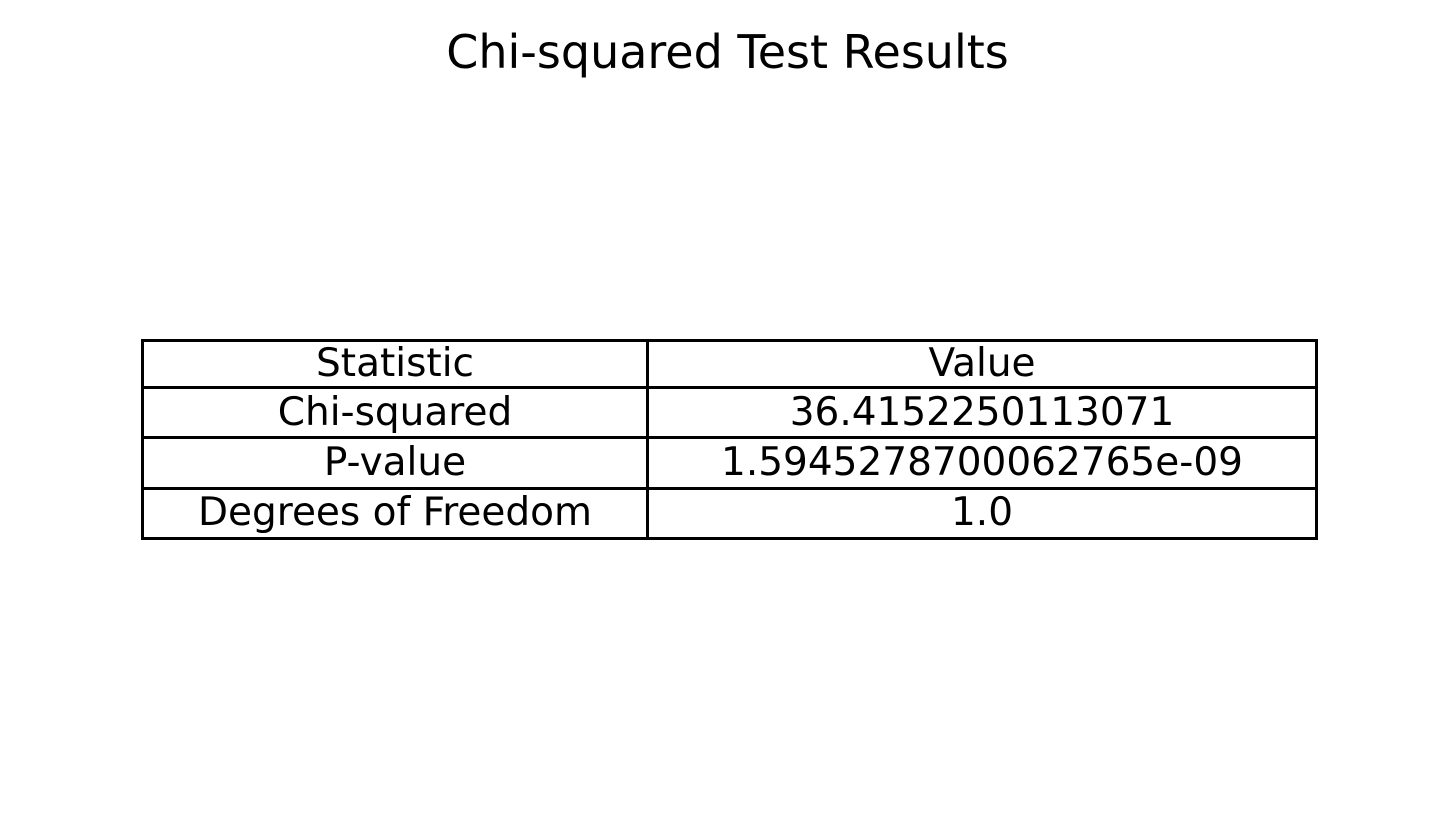 This screenshot has width=1455, height=816. Describe the element at coordinates (982, 463) in the screenshot. I see `cell-statistic-value: 1.5945278700062765e-09` at that location.